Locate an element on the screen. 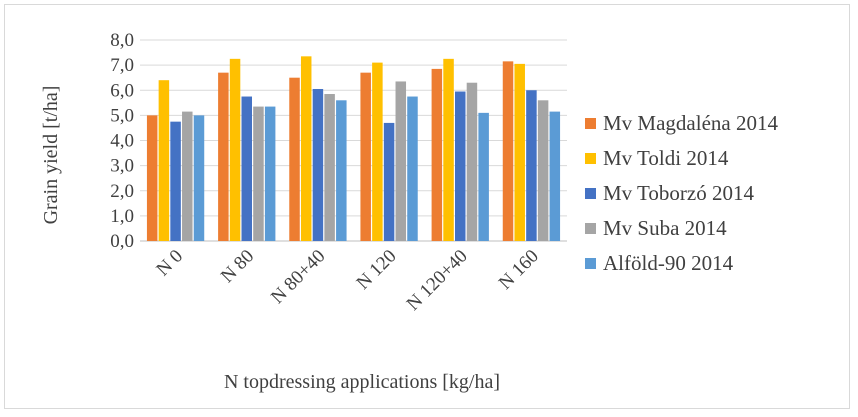 The height and width of the screenshot is (417, 858). y-tick-labels: 0,0 1,0 2,0 3,0 4,0 5,0 6,0 7,0 8,0 is located at coordinates (122, 141).